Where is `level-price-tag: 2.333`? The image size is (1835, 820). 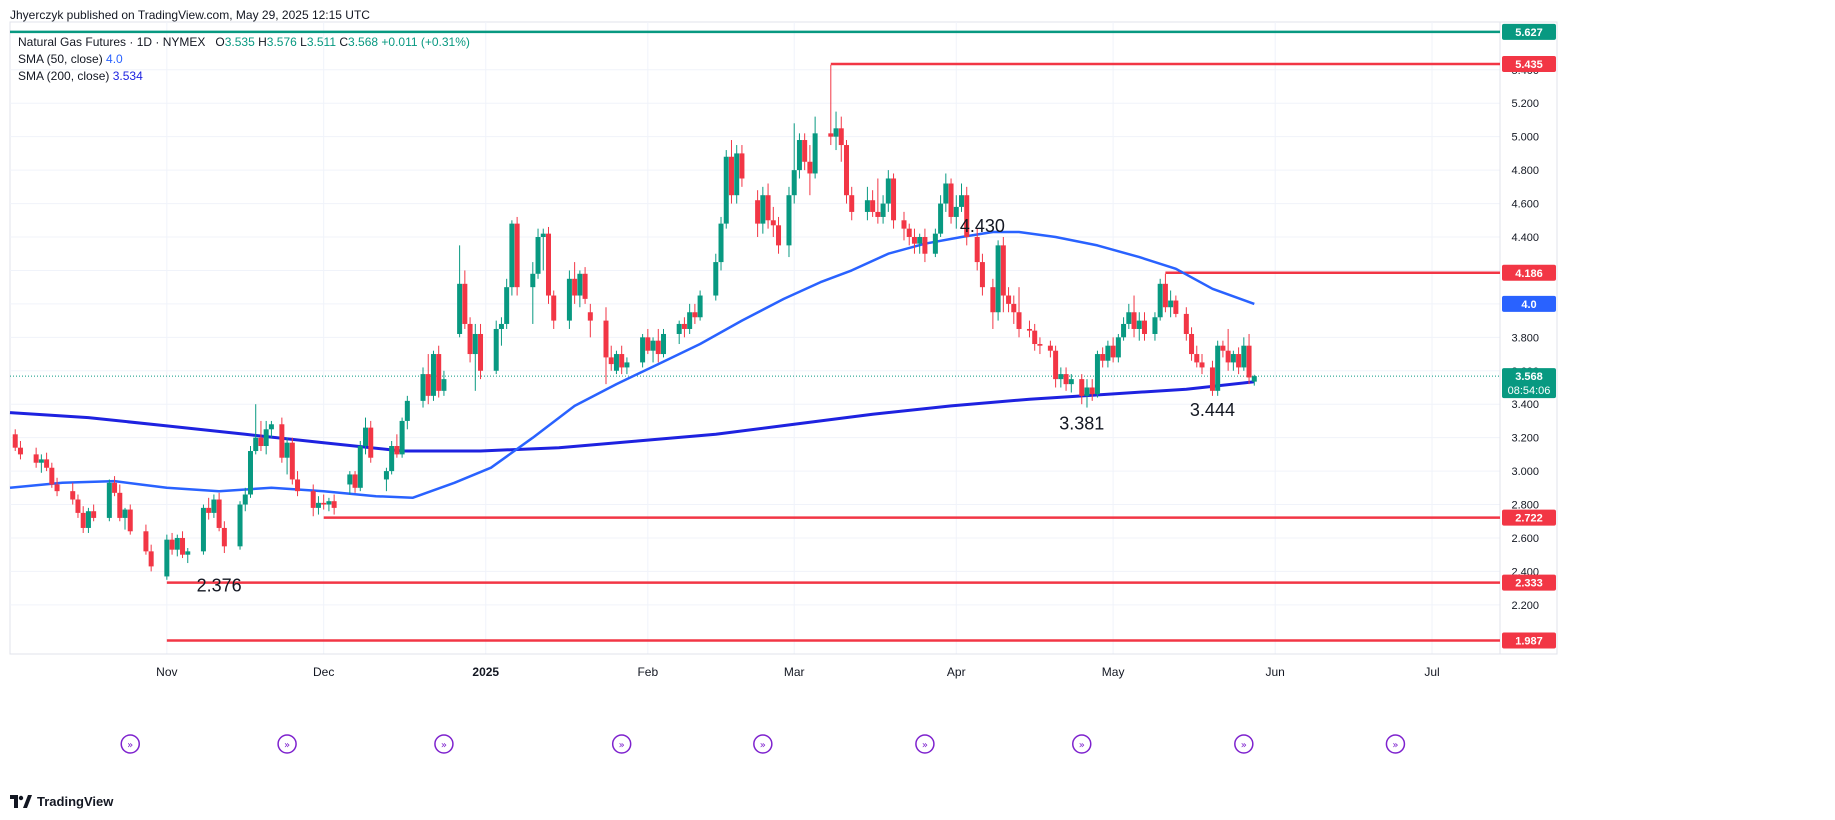
level-price-tag: 2.333 is located at coordinates (1529, 584).